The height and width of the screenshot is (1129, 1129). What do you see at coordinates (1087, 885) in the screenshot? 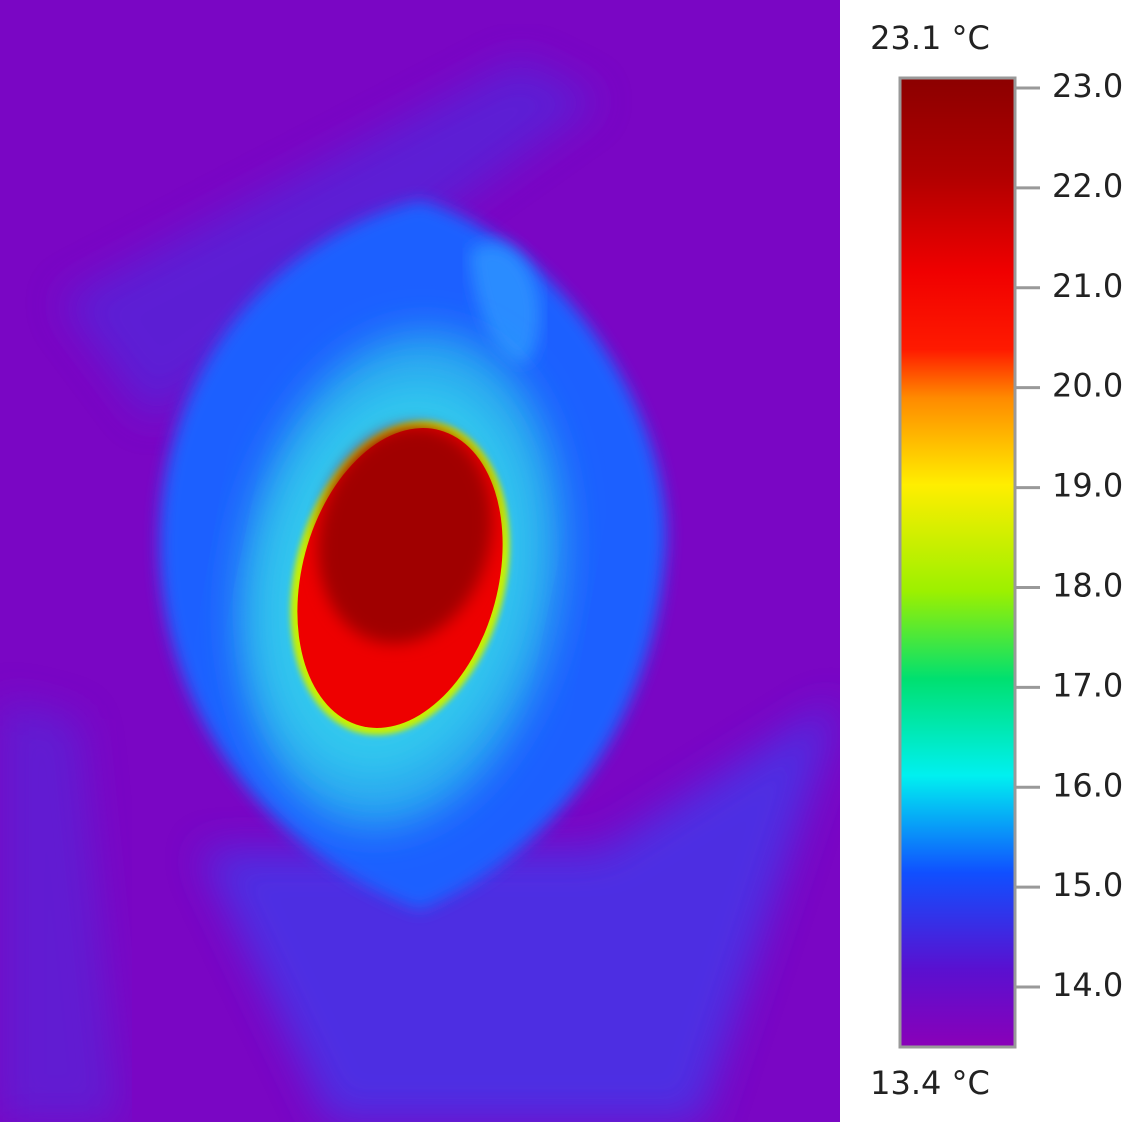
I see `tick-label: 15.0` at bounding box center [1087, 885].